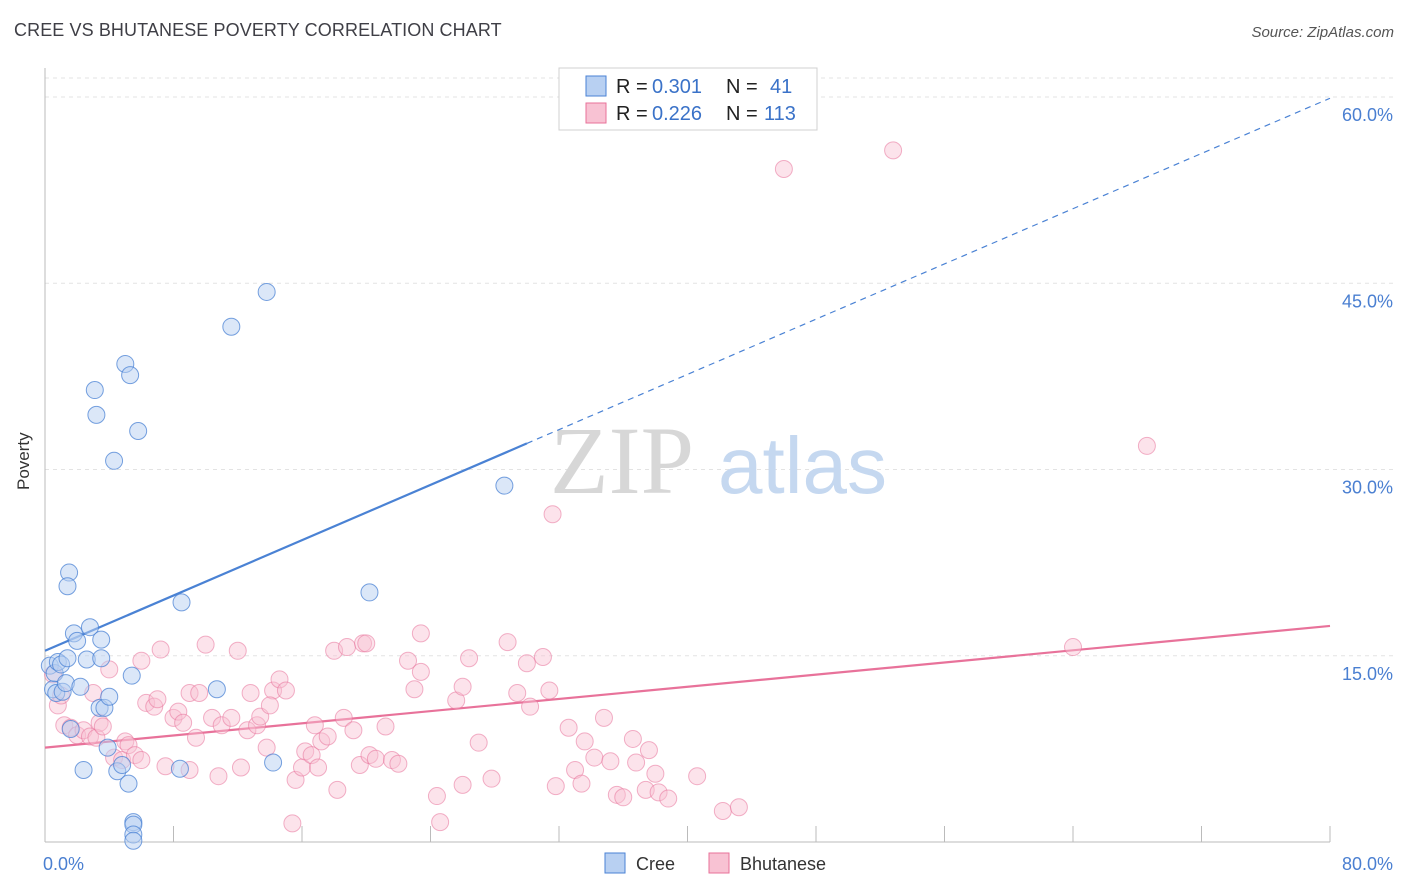 This screenshot has width=1406, height=892. Describe the element at coordinates (632, 114) in the screenshot. I see `legend-bhutanese-r-label: R =` at that location.